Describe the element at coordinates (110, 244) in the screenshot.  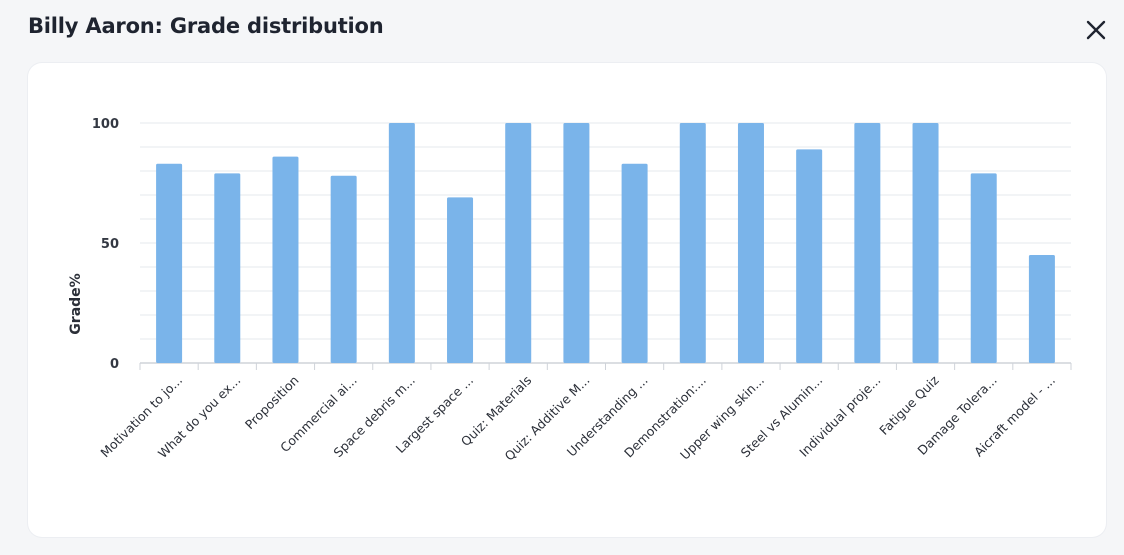
I see `y-tick-label: 50` at that location.